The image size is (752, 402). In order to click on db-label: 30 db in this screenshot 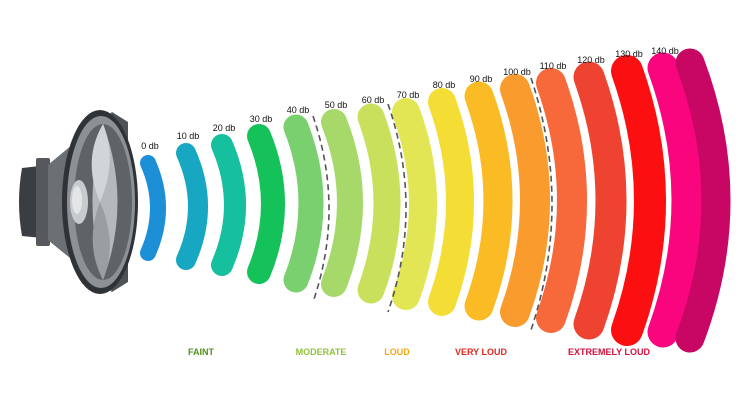, I will do `click(261, 119)`.